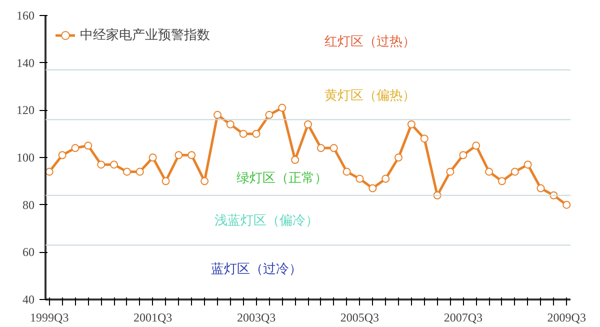 The image size is (600, 327). I want to click on y-tick-label: 40, so click(28, 299).